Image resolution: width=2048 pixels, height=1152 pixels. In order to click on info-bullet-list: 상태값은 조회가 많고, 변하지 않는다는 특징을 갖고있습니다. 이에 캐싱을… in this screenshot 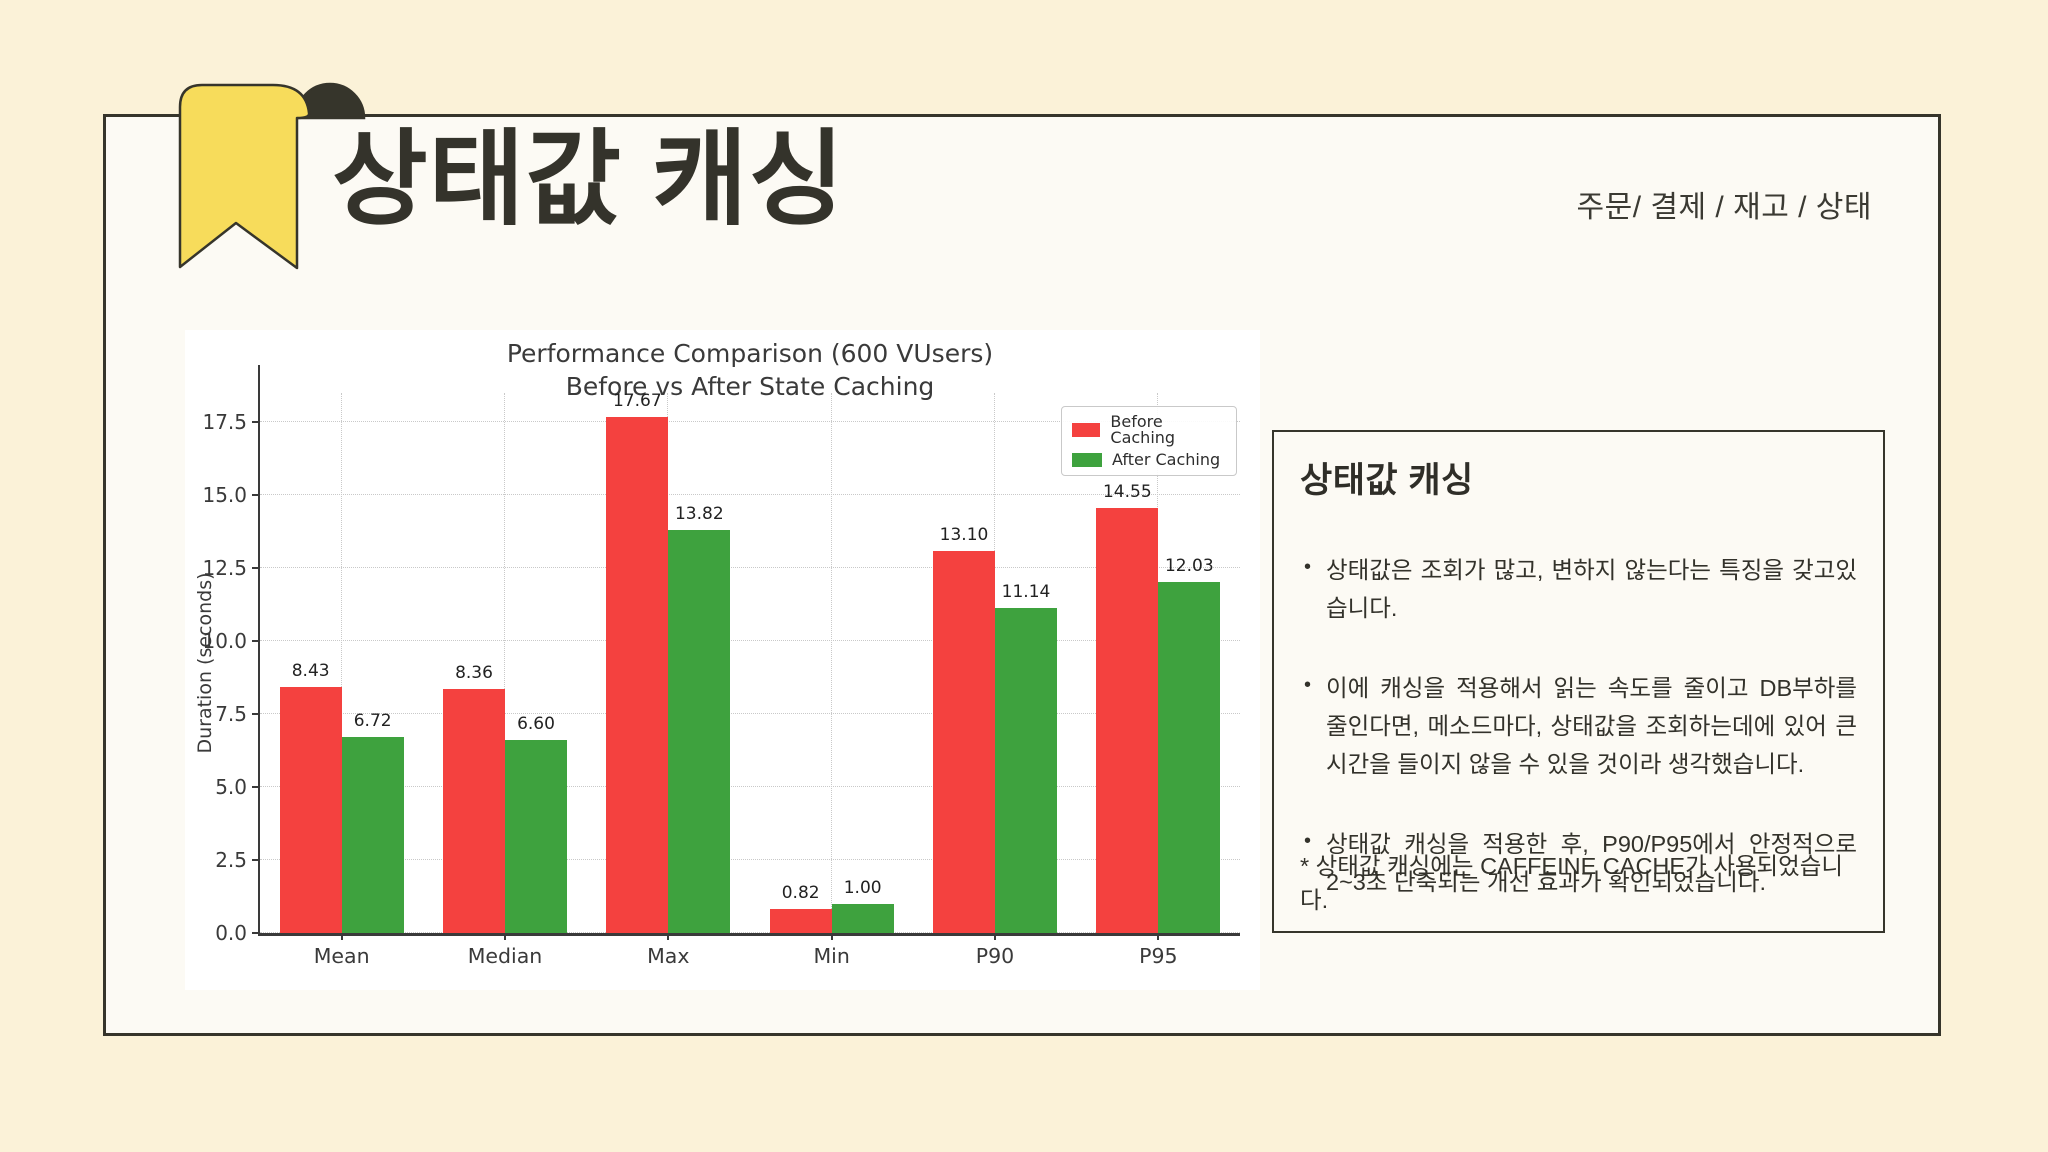, I will do `click(1578, 726)`.